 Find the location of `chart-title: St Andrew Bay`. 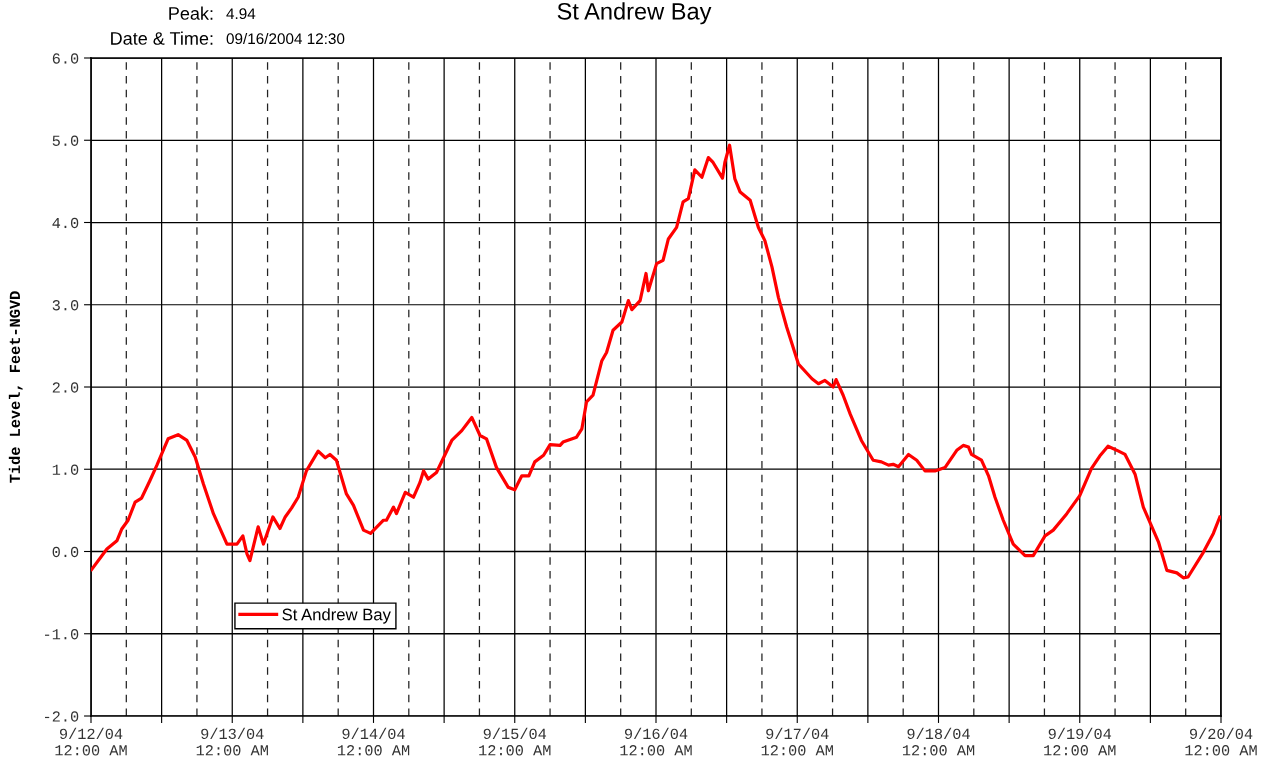

chart-title: St Andrew Bay is located at coordinates (634, 13).